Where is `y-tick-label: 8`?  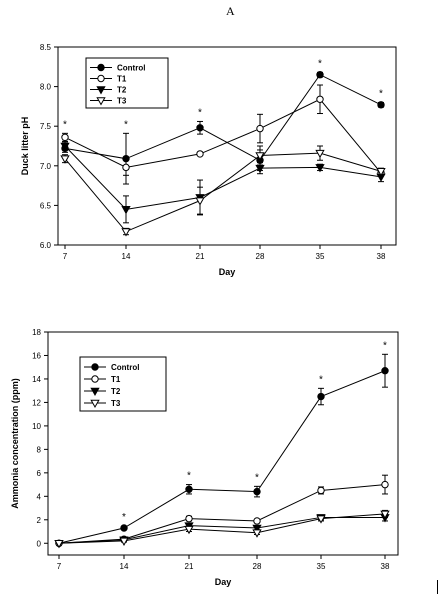 y-tick-label: 8 is located at coordinates (39, 449).